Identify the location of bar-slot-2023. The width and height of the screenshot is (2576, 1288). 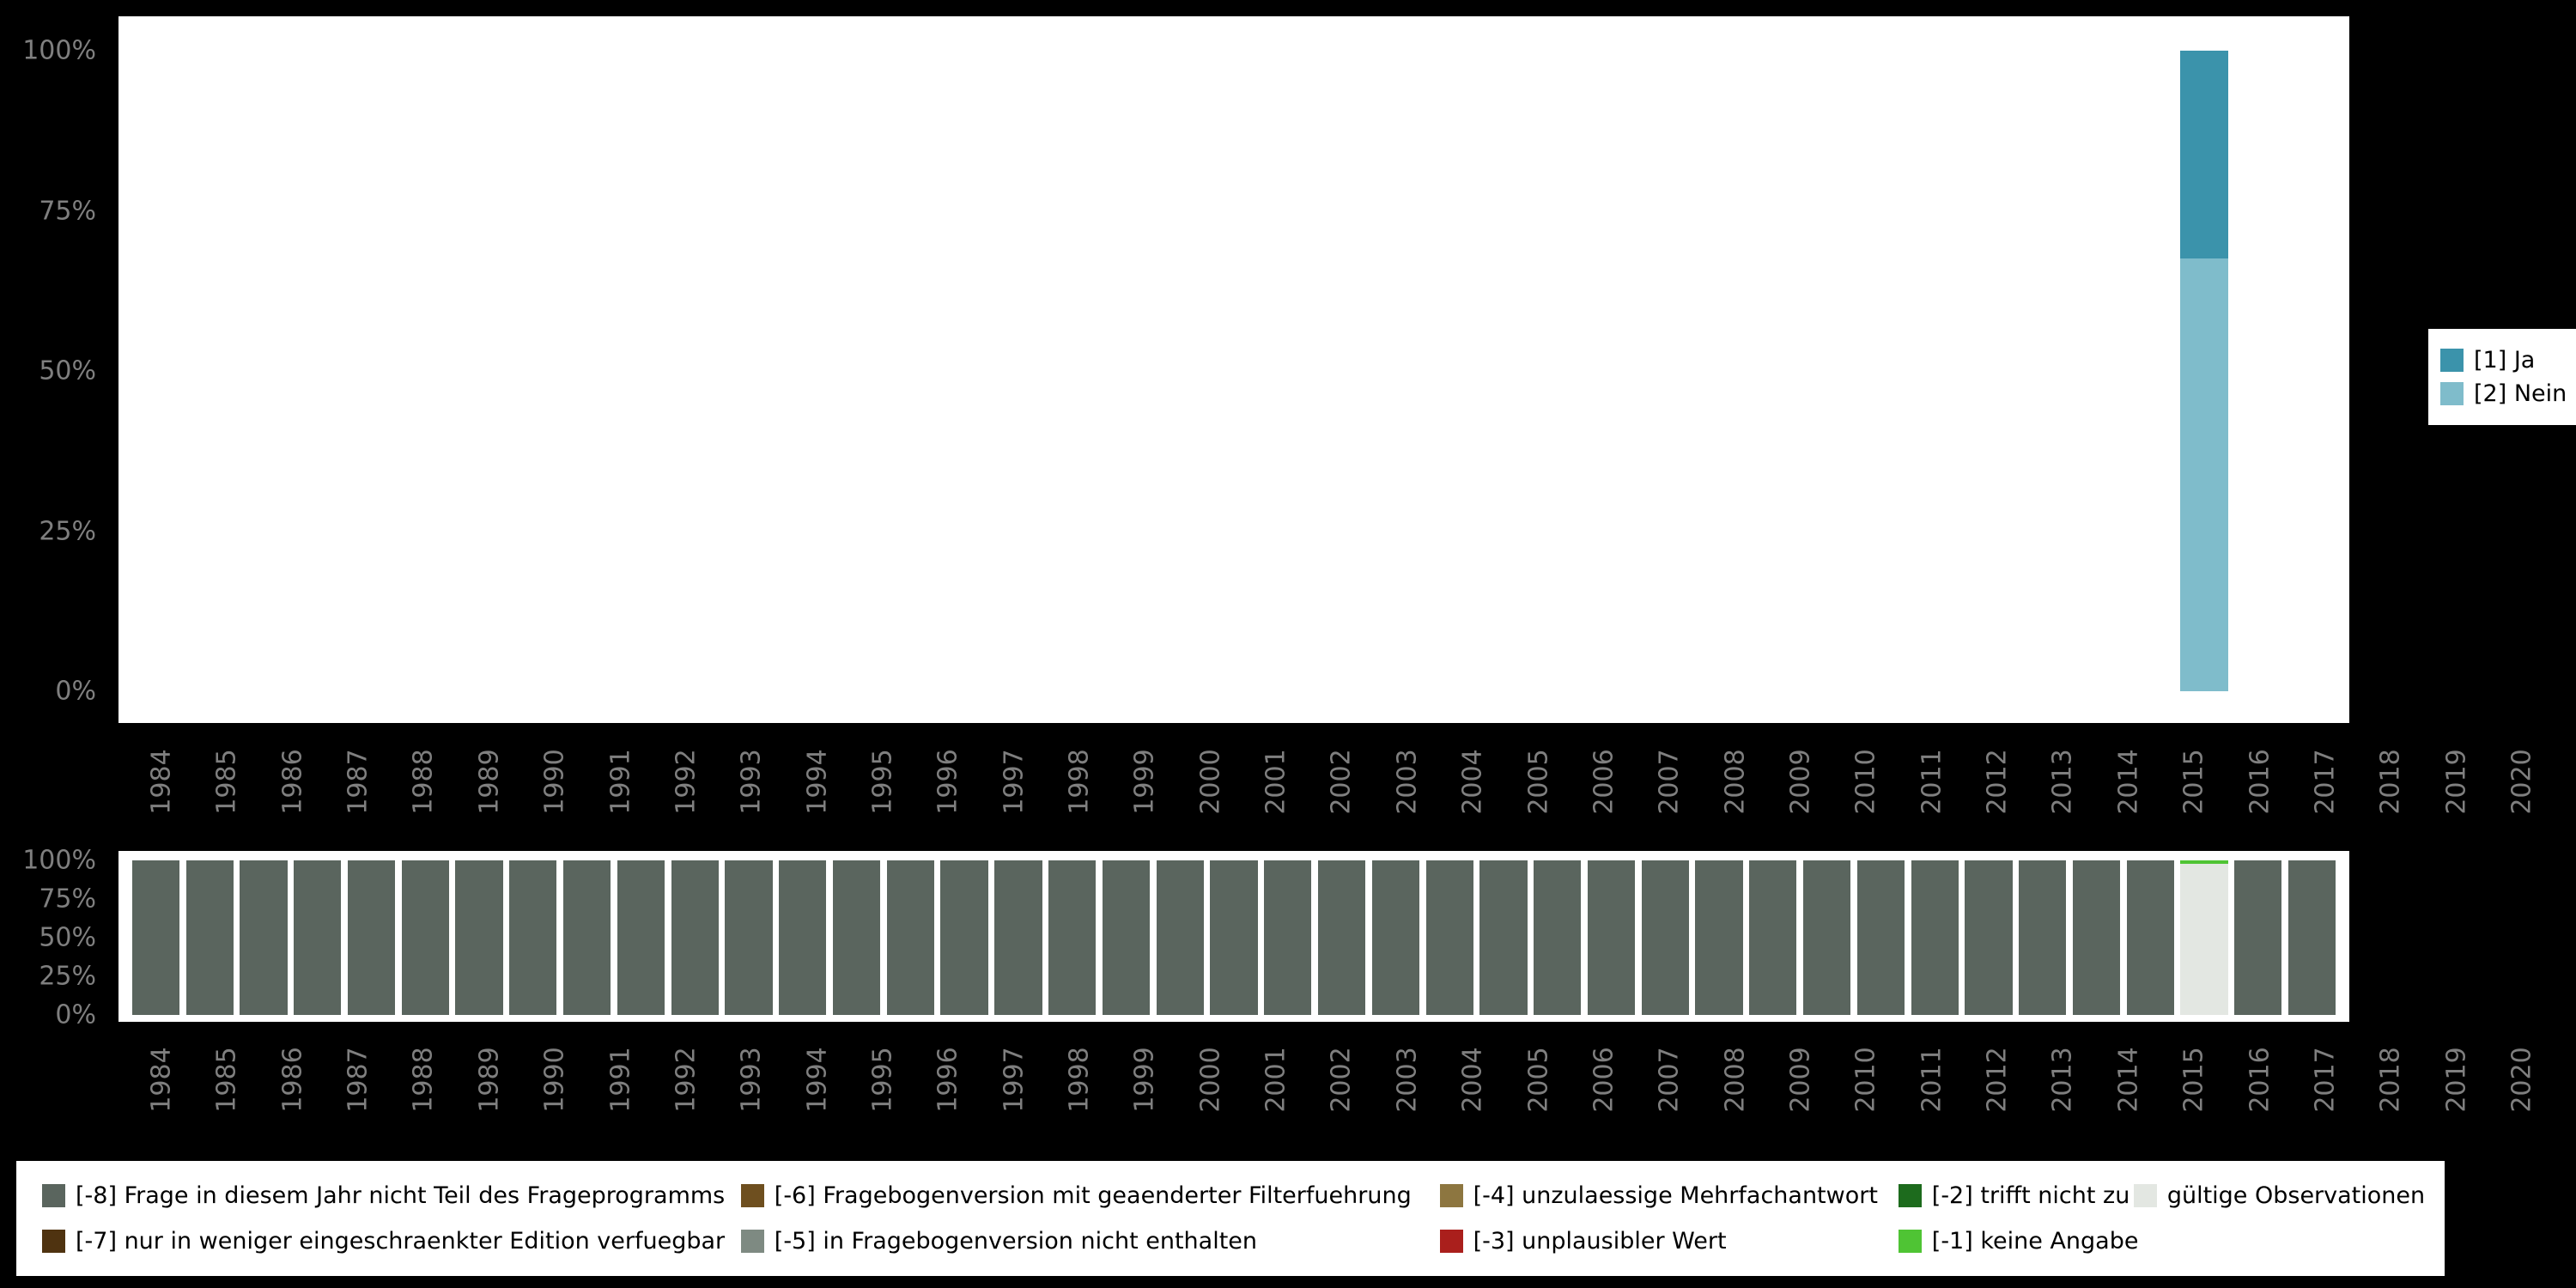
(2258, 371).